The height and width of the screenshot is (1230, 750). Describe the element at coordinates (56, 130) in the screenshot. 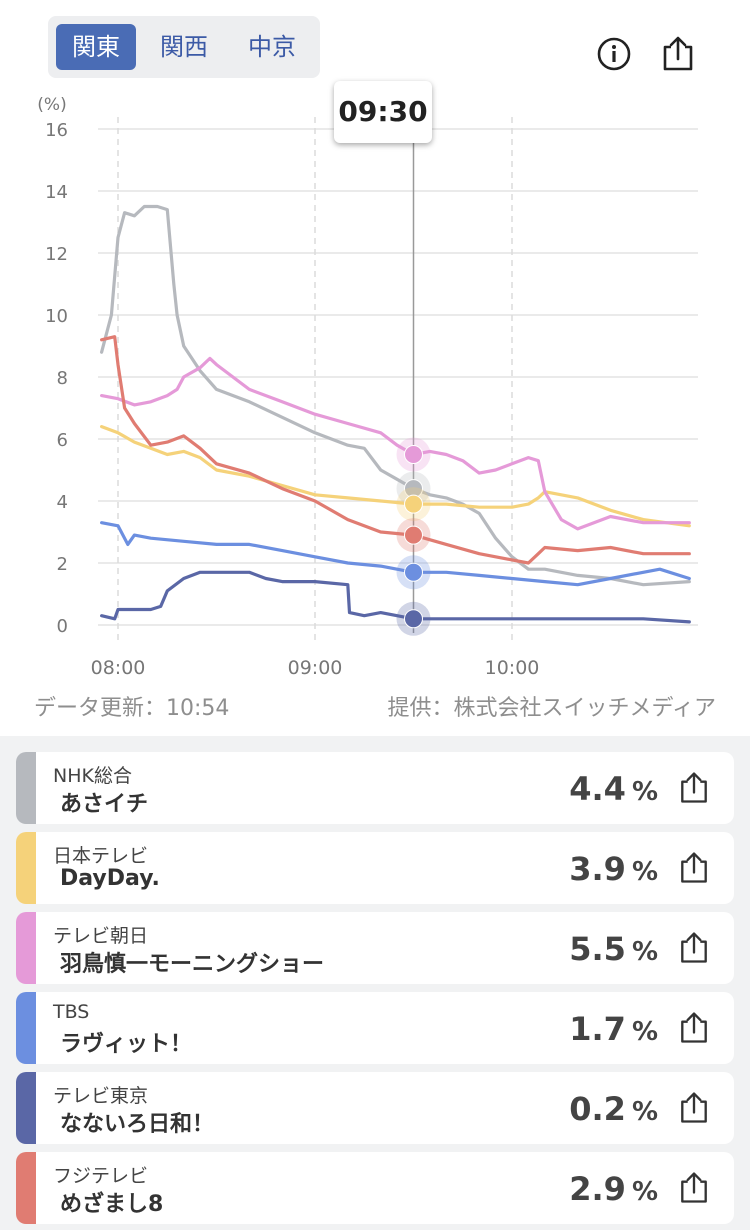

I see `y-tick-label: 16` at that location.